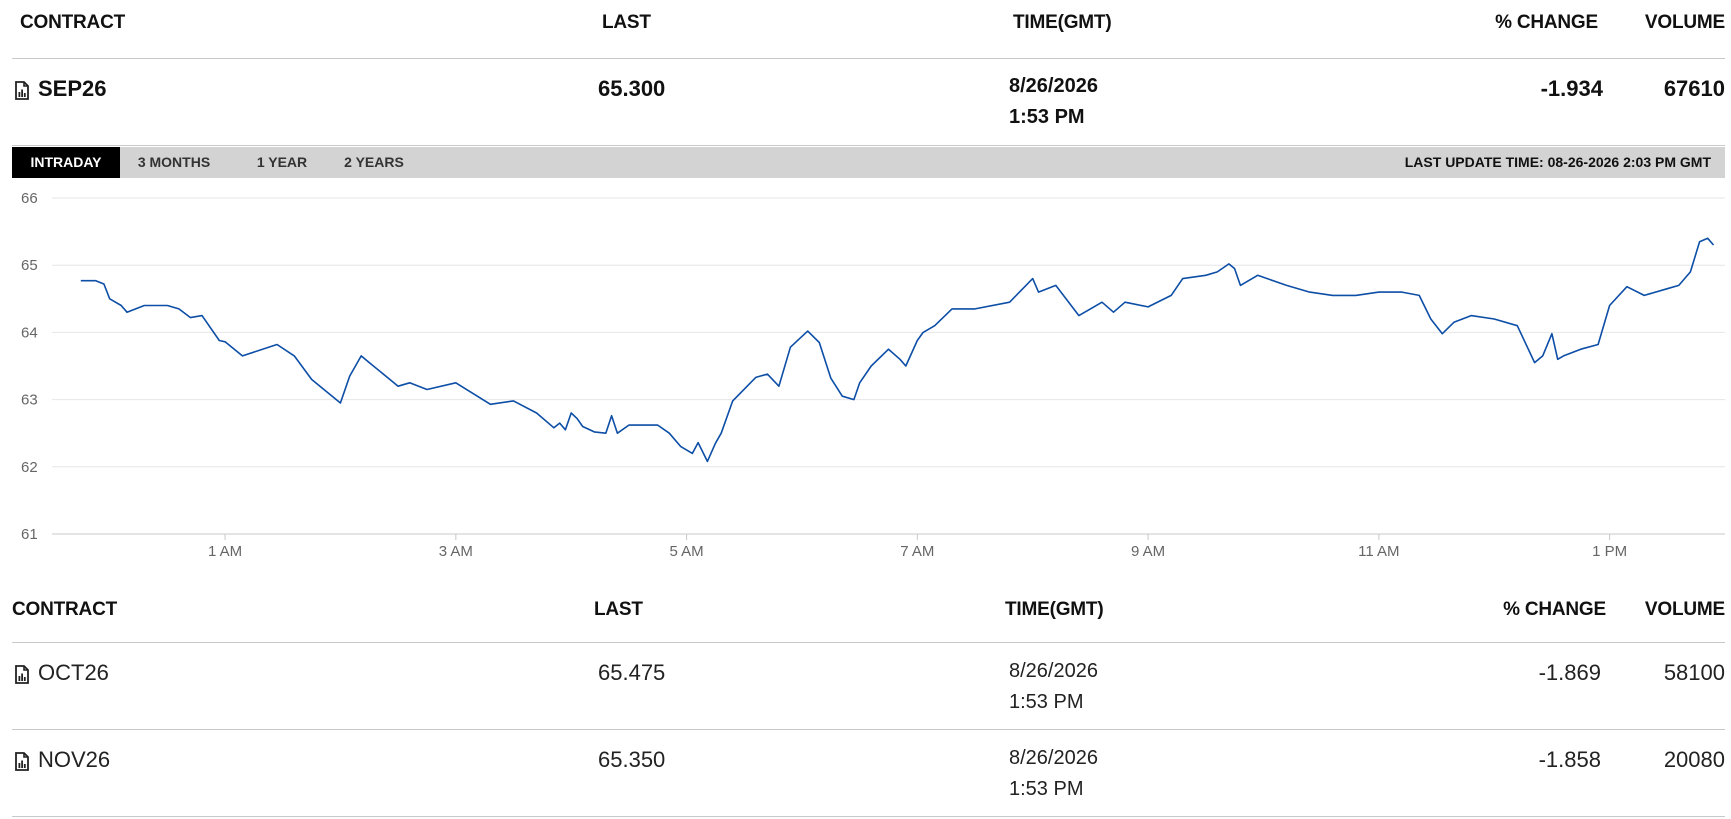 The height and width of the screenshot is (819, 1731). Describe the element at coordinates (29, 400) in the screenshot. I see `y-tick-label: 63` at that location.